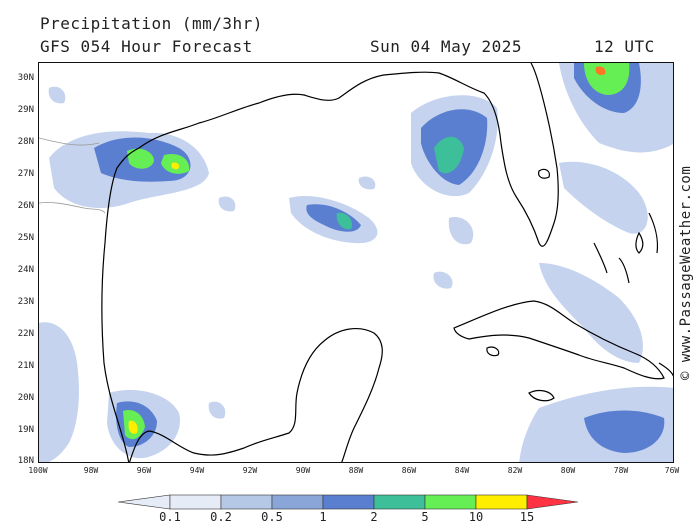 The height and width of the screenshot is (525, 700). Describe the element at coordinates (409, 470) in the screenshot. I see `lon-label-86w: 86W` at that location.